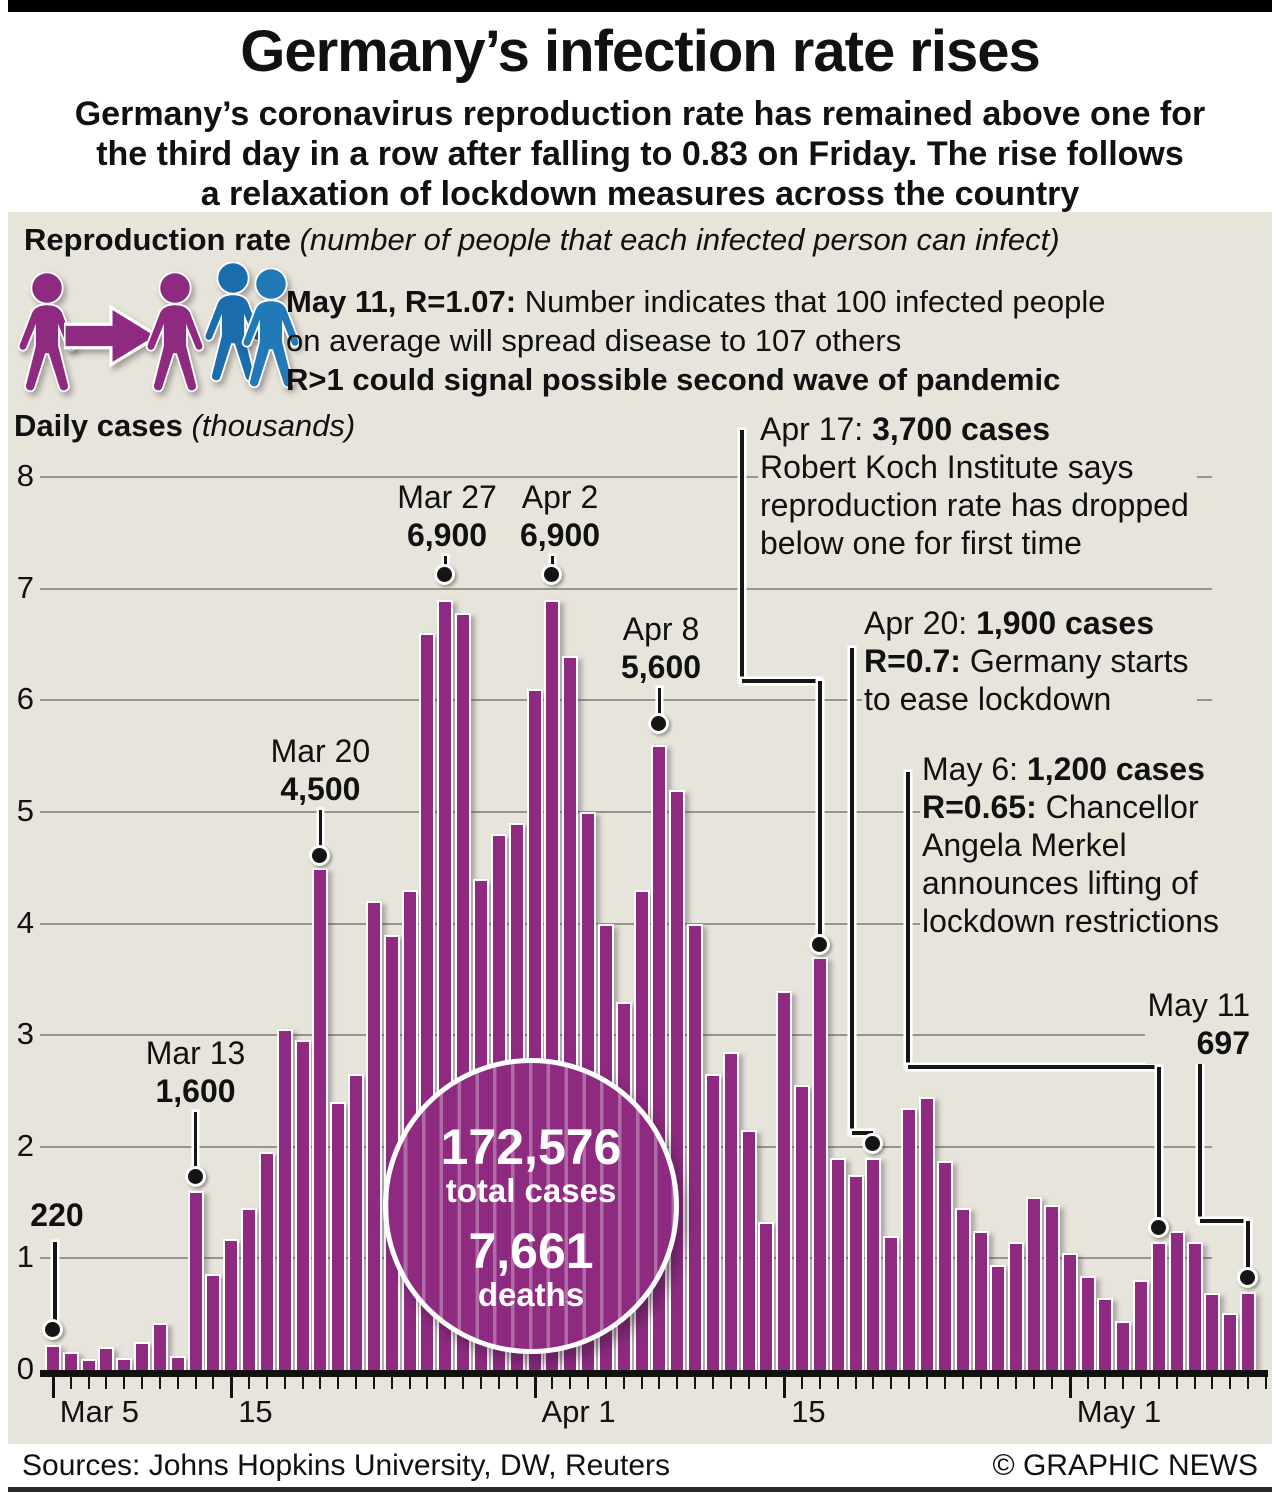  Describe the element at coordinates (1198, 1005) in the screenshot. I see `annotation-line: May 11` at that location.